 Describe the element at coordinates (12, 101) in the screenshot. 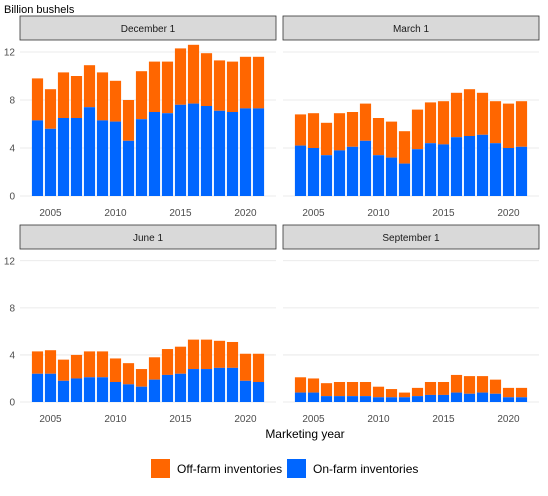

I see `y-tick-label: 8` at that location.